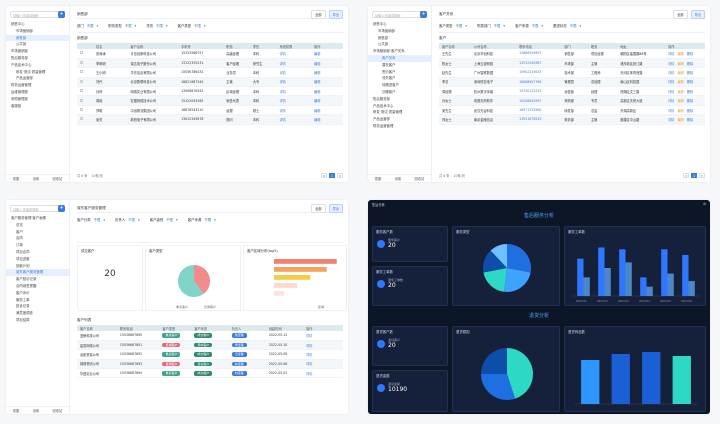 This screenshot has width=720, height=424. I want to click on filter-2: 客户来源 不限 ▾, so click(529, 26).